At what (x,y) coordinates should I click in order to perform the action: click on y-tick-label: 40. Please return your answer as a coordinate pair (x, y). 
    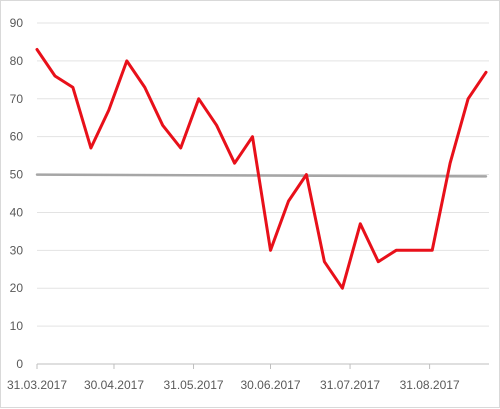
    Looking at the image, I should click on (17, 212).